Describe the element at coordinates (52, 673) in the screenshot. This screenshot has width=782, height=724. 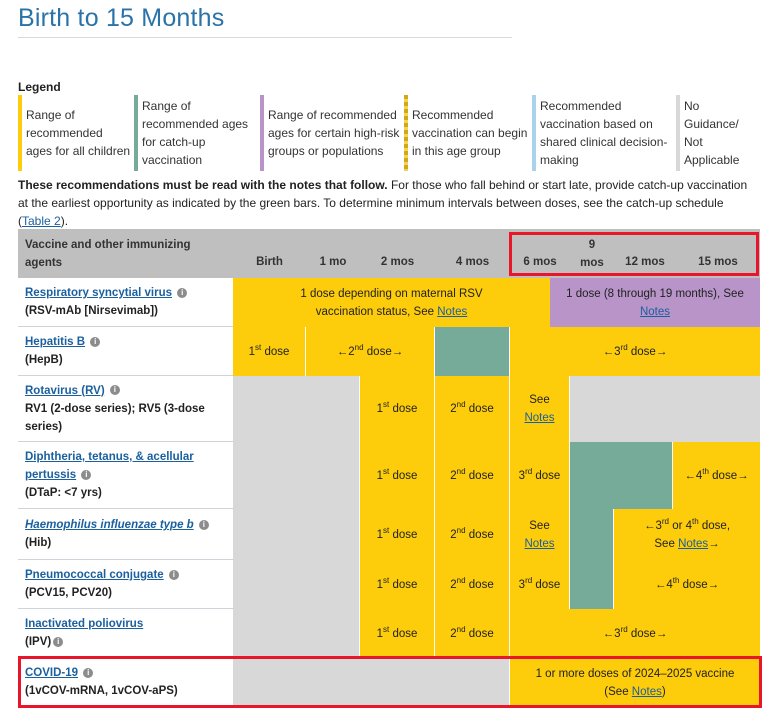
I see `covid-link: COVID-19` at that location.